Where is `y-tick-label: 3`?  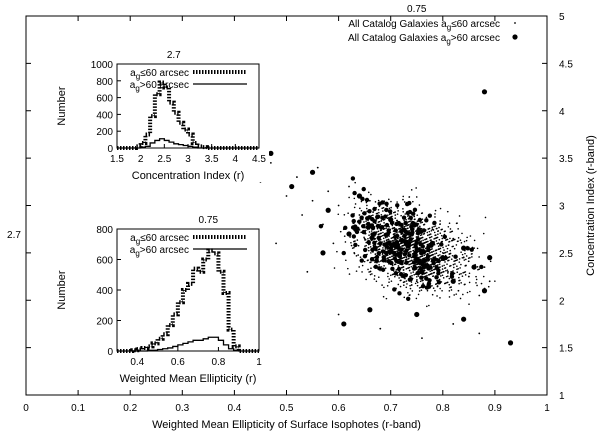 y-tick-label: 3 is located at coordinates (562, 207).